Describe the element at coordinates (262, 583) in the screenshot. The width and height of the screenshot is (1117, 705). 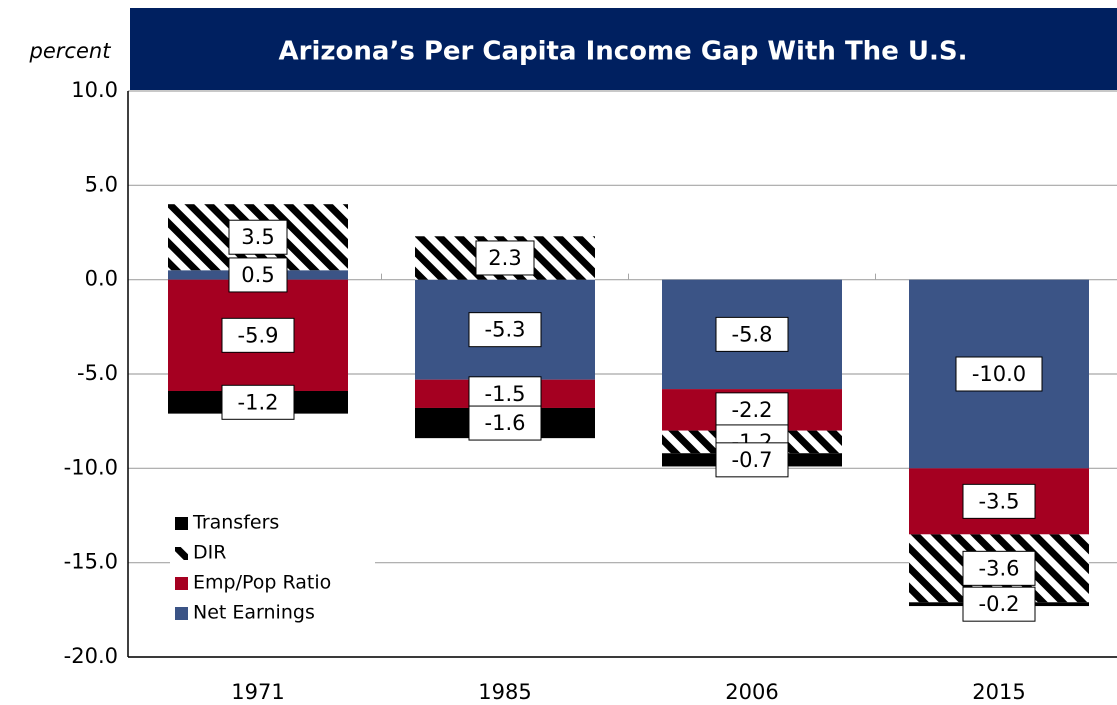
I see `legend-label: Emp/Pop Ratio` at that location.